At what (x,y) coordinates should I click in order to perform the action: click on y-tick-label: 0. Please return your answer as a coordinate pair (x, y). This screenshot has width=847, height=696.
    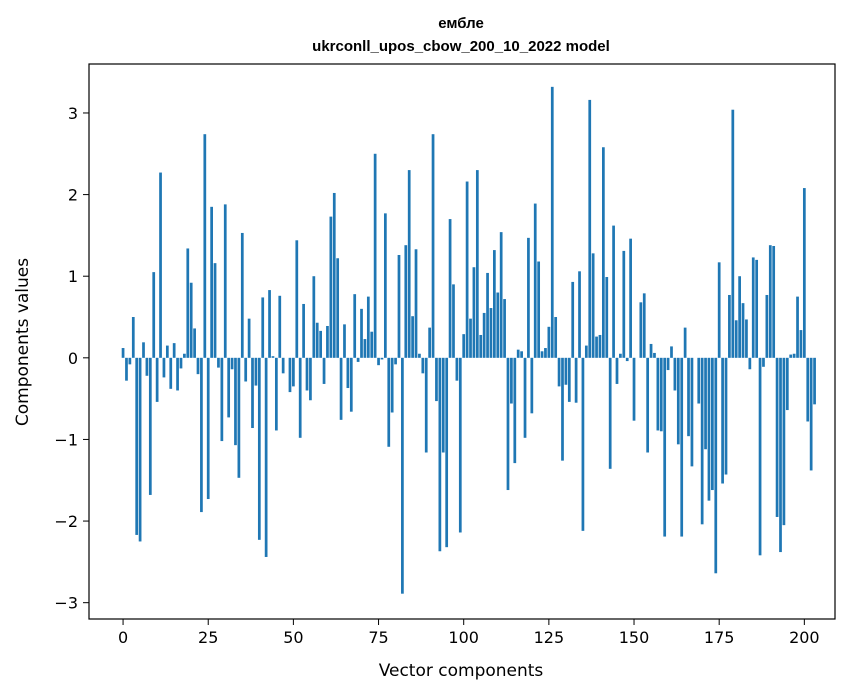
    Looking at the image, I should click on (73, 358).